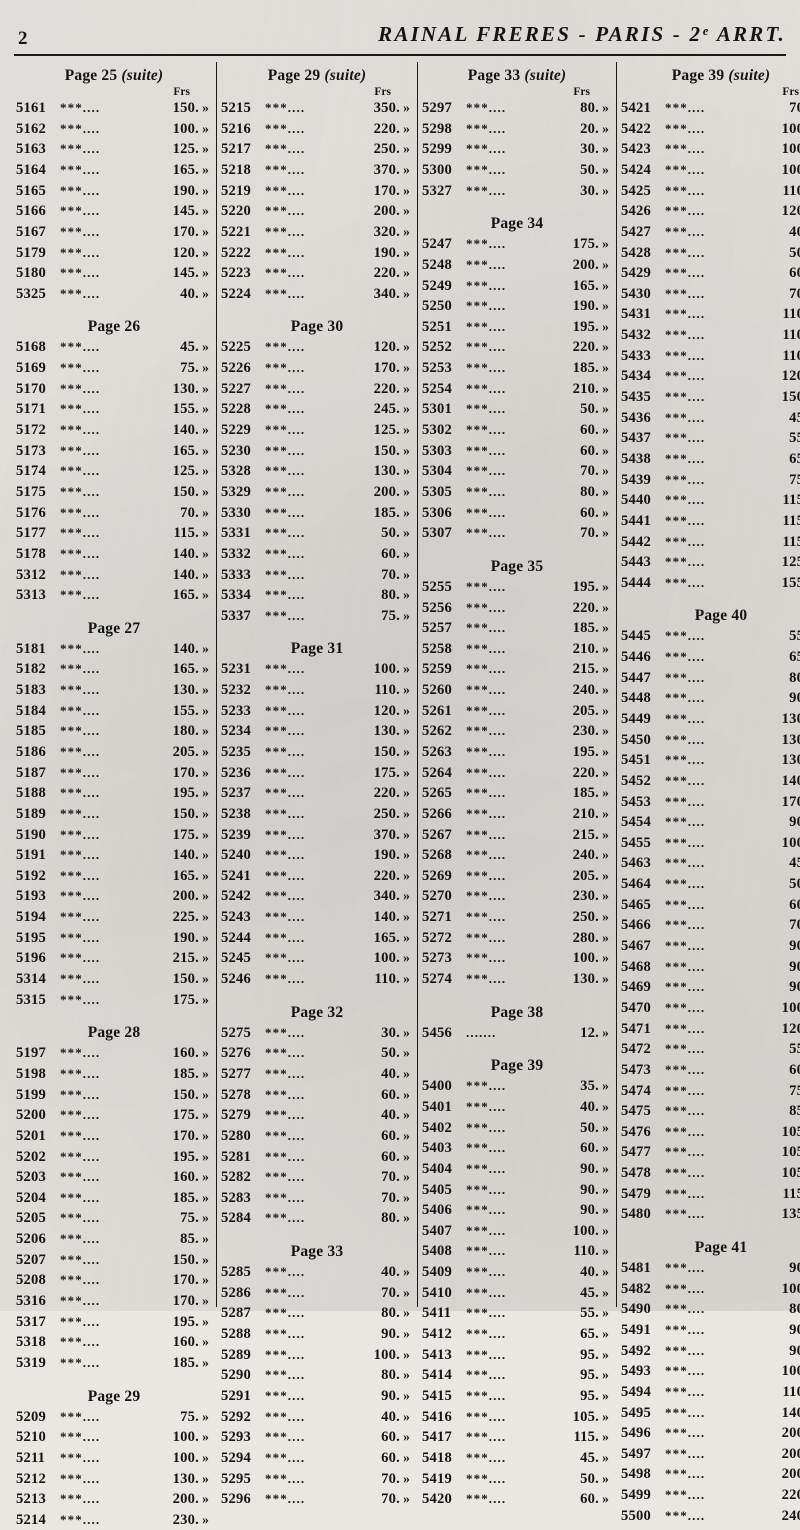 The height and width of the screenshot is (1530, 800). I want to click on table-row: 5190 ***.... 175.», so click(114, 835).